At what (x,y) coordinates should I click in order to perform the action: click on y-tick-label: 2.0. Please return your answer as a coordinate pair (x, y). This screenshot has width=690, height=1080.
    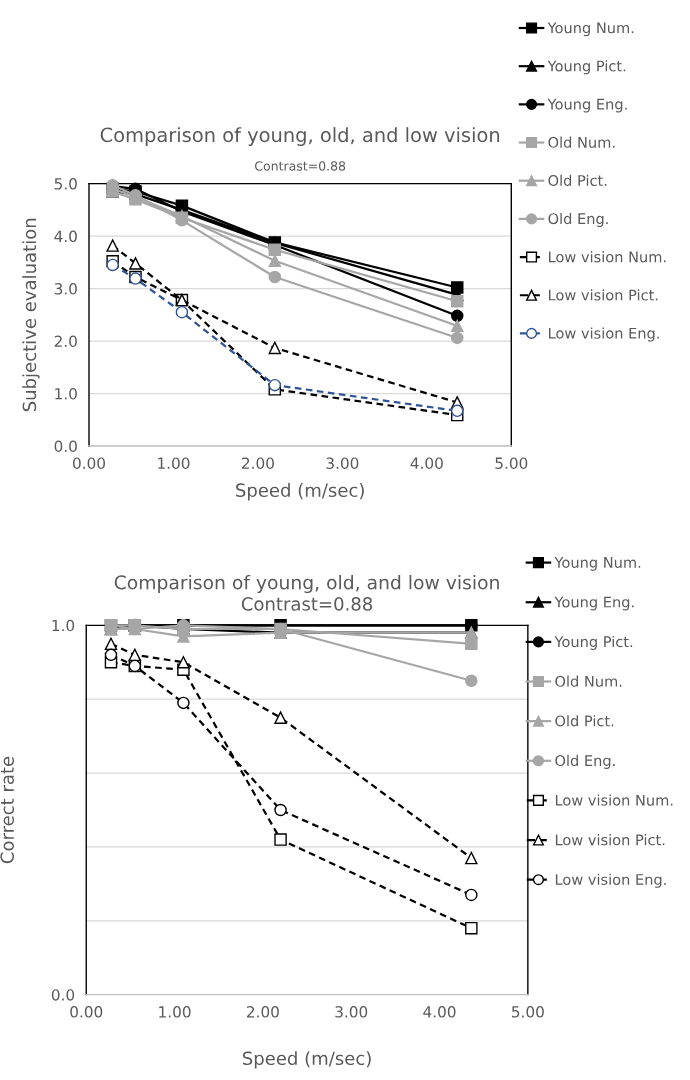
    Looking at the image, I should click on (65, 341).